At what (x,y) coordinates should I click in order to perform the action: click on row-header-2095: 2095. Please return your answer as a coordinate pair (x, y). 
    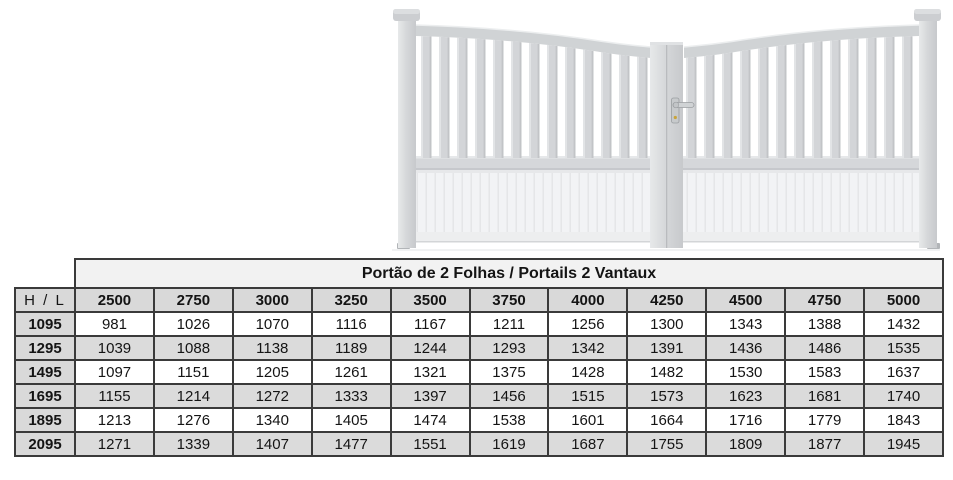
    Looking at the image, I should click on (45, 444).